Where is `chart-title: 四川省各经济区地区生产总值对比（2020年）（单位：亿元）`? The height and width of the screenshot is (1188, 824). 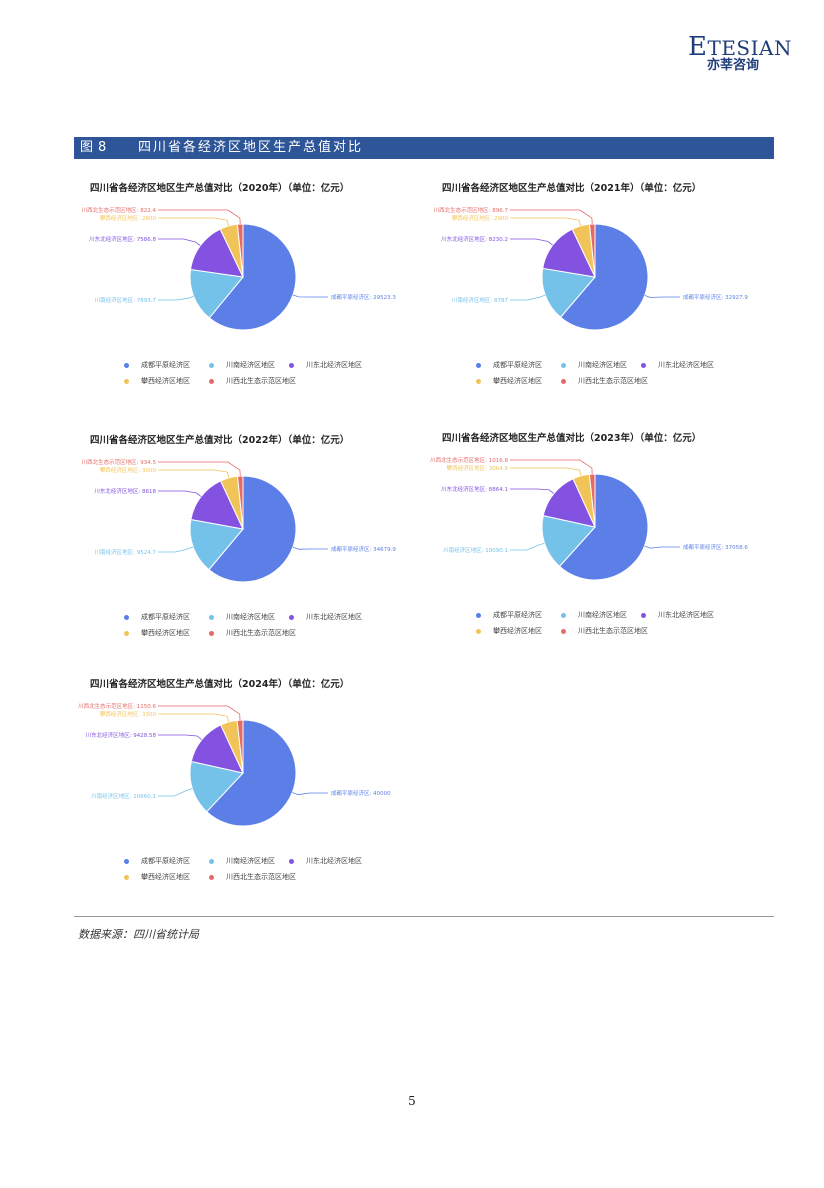 chart-title: 四川省各经济区地区生产总值对比（2020年）（单位：亿元） is located at coordinates (220, 188).